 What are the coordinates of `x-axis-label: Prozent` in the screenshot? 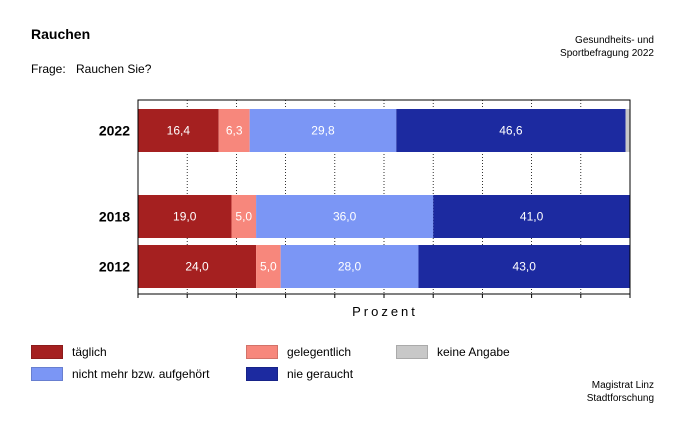 It's located at (385, 311).